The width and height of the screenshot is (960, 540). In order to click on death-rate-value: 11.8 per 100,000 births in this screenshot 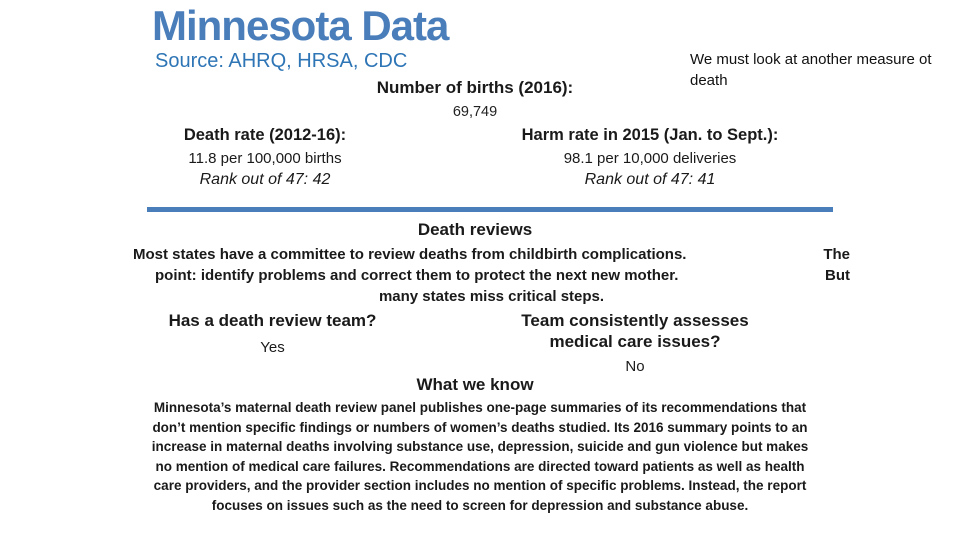, I will do `click(265, 158)`.